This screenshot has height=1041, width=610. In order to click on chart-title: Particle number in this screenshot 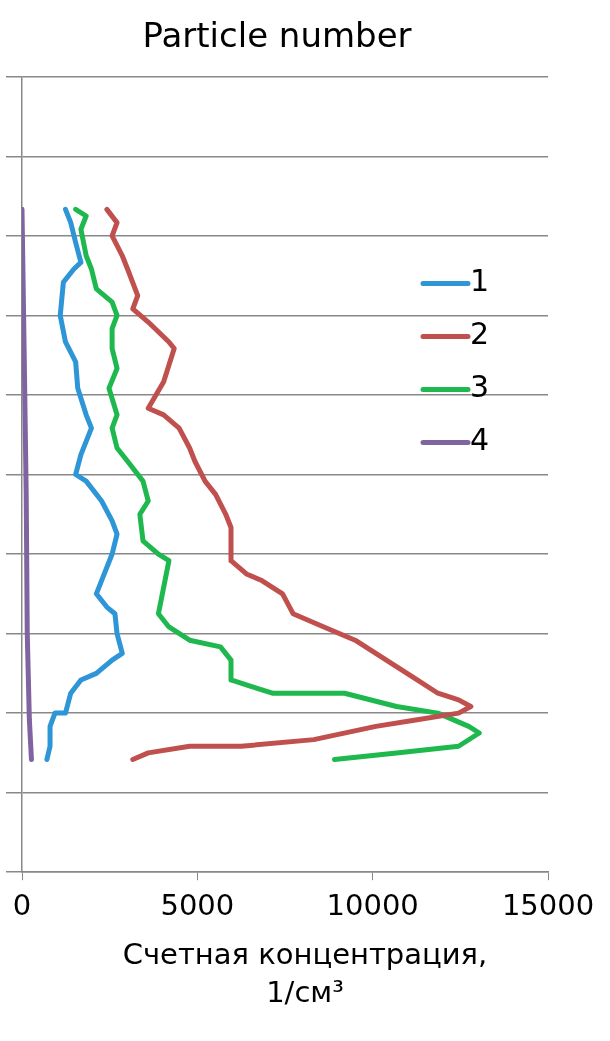, I will do `click(277, 35)`.